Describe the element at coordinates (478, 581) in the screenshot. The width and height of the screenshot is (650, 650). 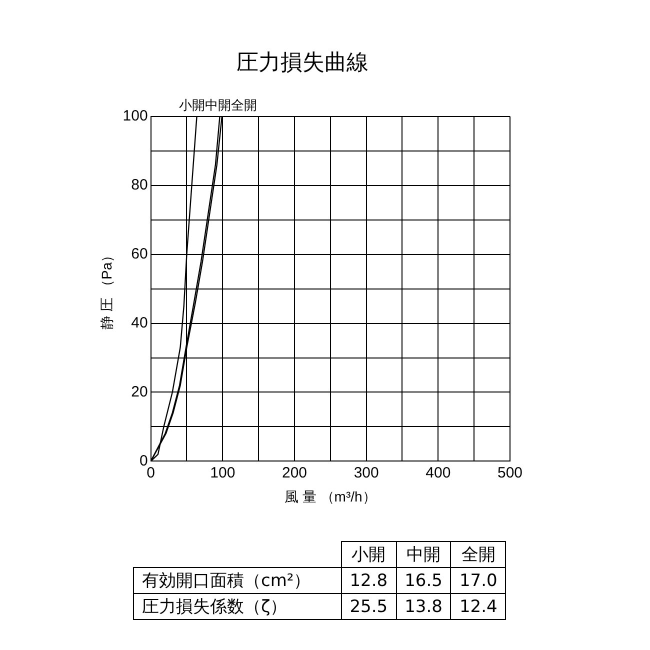
I see `text: 17.0` at that location.